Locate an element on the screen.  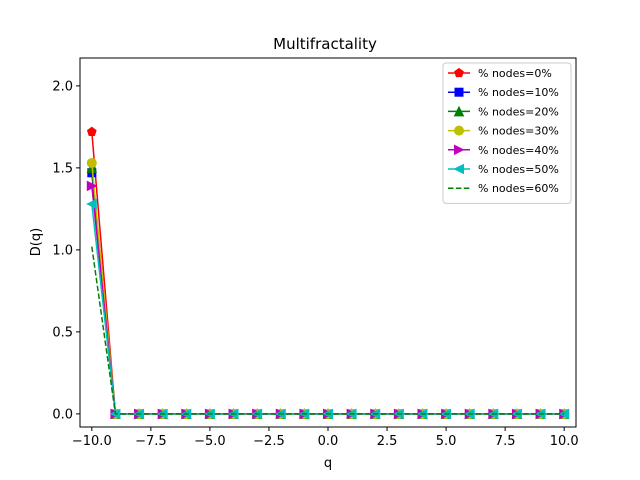
legend-item: % nodes=60% is located at coordinates (503, 188).